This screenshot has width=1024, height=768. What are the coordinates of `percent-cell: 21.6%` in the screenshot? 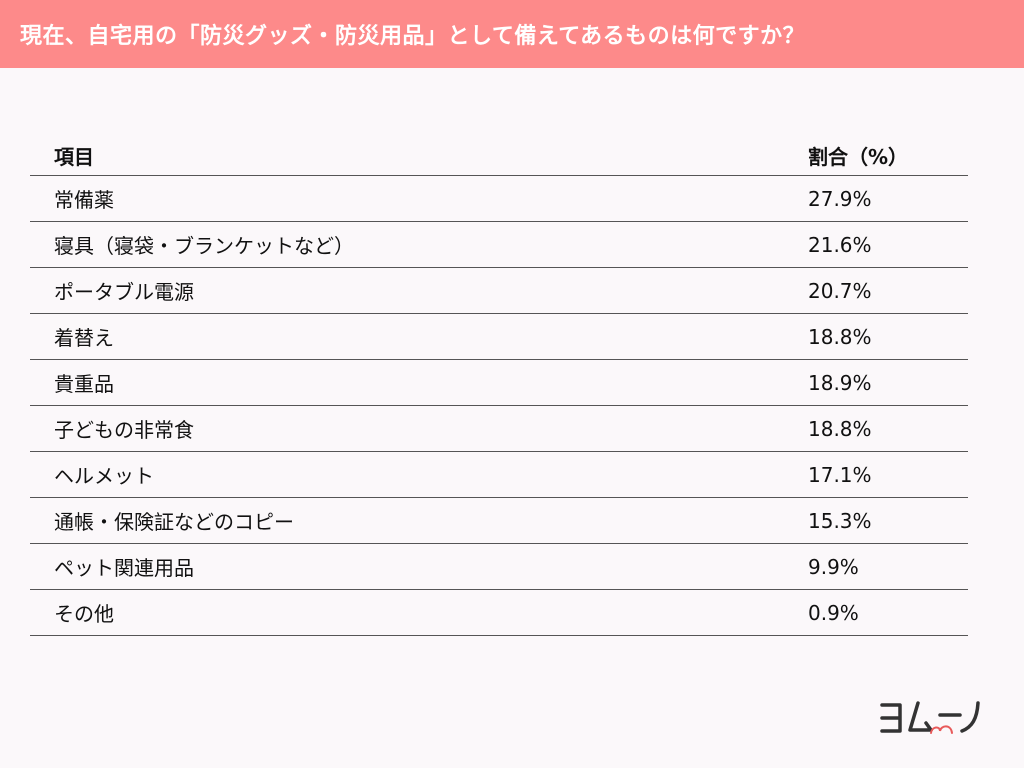 It's located at (840, 244).